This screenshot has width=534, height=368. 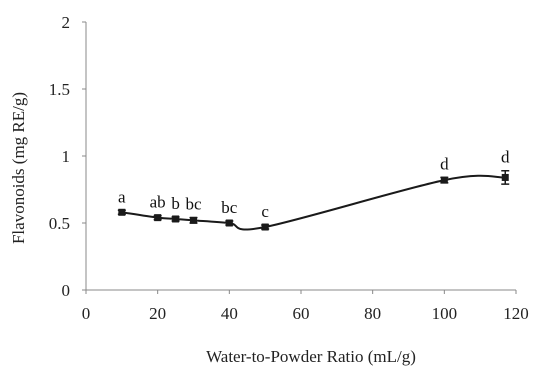 What do you see at coordinates (516, 313) in the screenshot?
I see `x-tick-label: 120` at bounding box center [516, 313].